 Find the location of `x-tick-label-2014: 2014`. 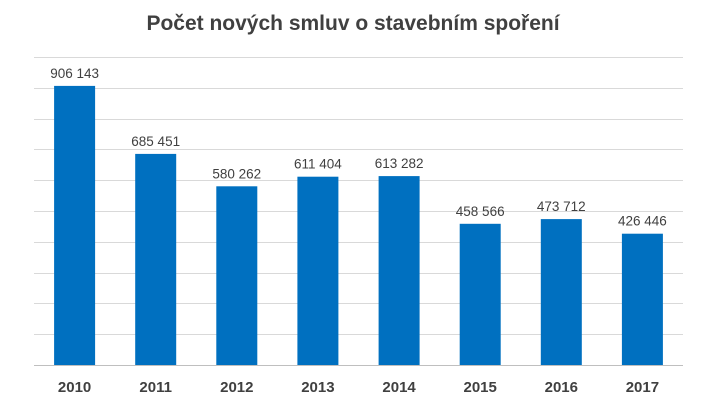

x-tick-label-2014: 2014 is located at coordinates (399, 387).